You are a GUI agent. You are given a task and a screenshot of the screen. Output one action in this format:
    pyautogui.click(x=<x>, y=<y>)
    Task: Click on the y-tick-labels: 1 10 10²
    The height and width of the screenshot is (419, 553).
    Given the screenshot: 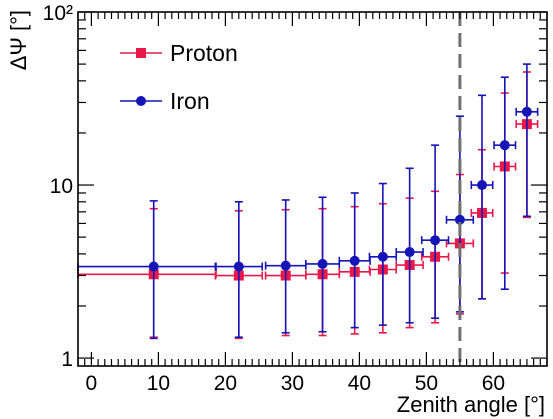 What is the action you would take?
    pyautogui.click(x=58, y=186)
    